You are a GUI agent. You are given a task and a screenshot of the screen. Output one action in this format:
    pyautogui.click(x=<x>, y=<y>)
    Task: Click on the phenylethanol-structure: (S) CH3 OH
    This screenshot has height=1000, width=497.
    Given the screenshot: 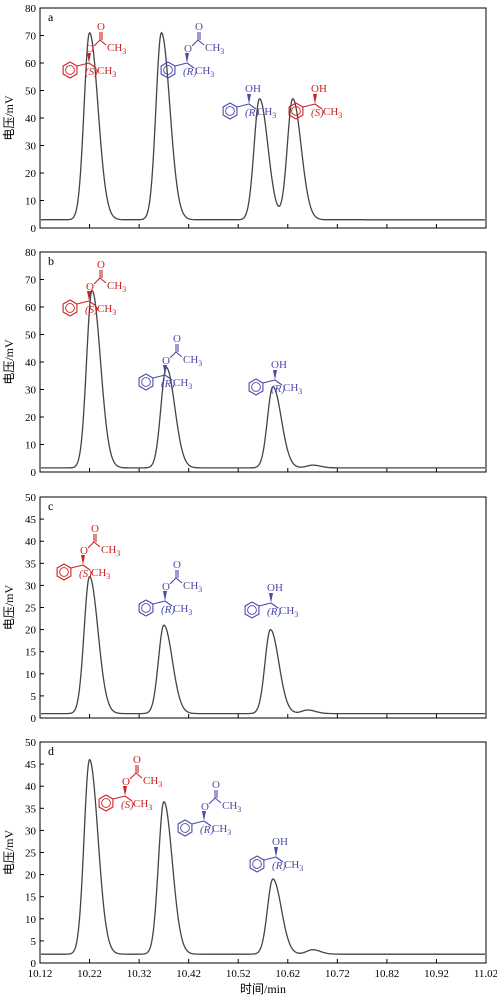 What is the action you would take?
    pyautogui.click(x=315, y=101)
    